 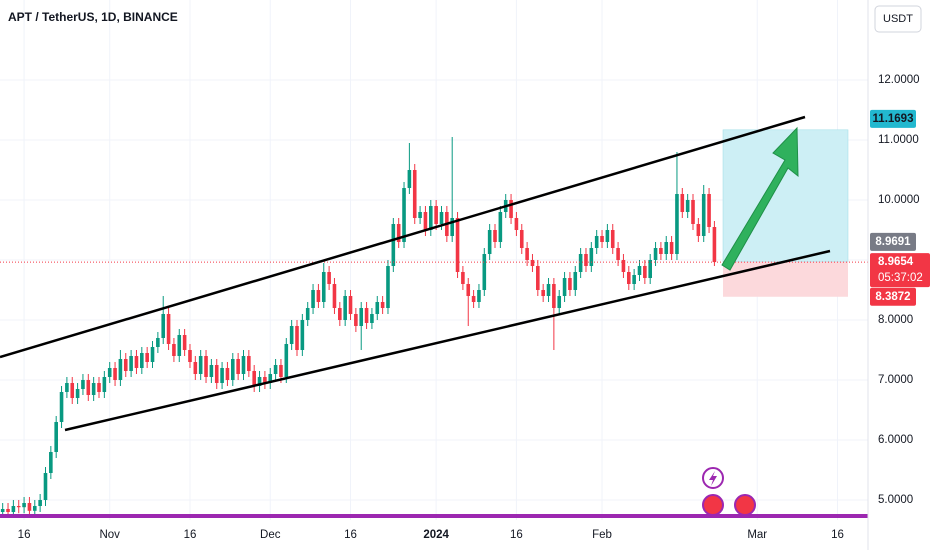 I want to click on currency-button, so click(x=898, y=19).